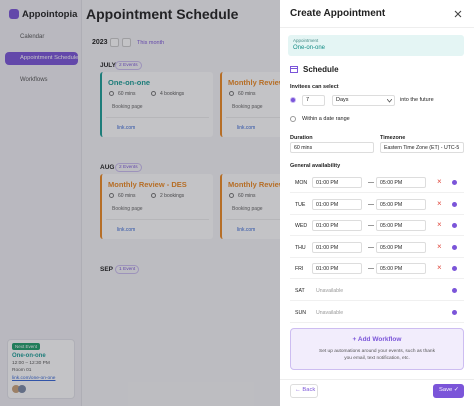 Image resolution: width=474 pixels, height=406 pixels. Describe the element at coordinates (147, 184) in the screenshot. I see `card-title: Monthly Review - DES` at that location.